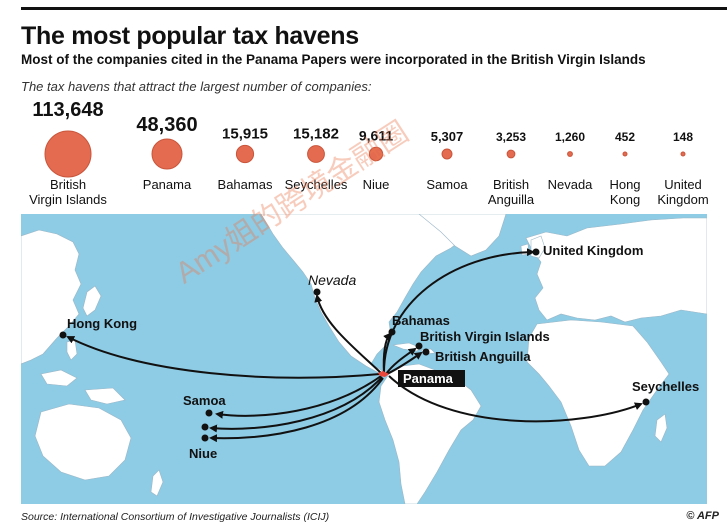 Image resolution: width=727 pixels, height=529 pixels. I want to click on dot-hong-kong, so click(63, 335).